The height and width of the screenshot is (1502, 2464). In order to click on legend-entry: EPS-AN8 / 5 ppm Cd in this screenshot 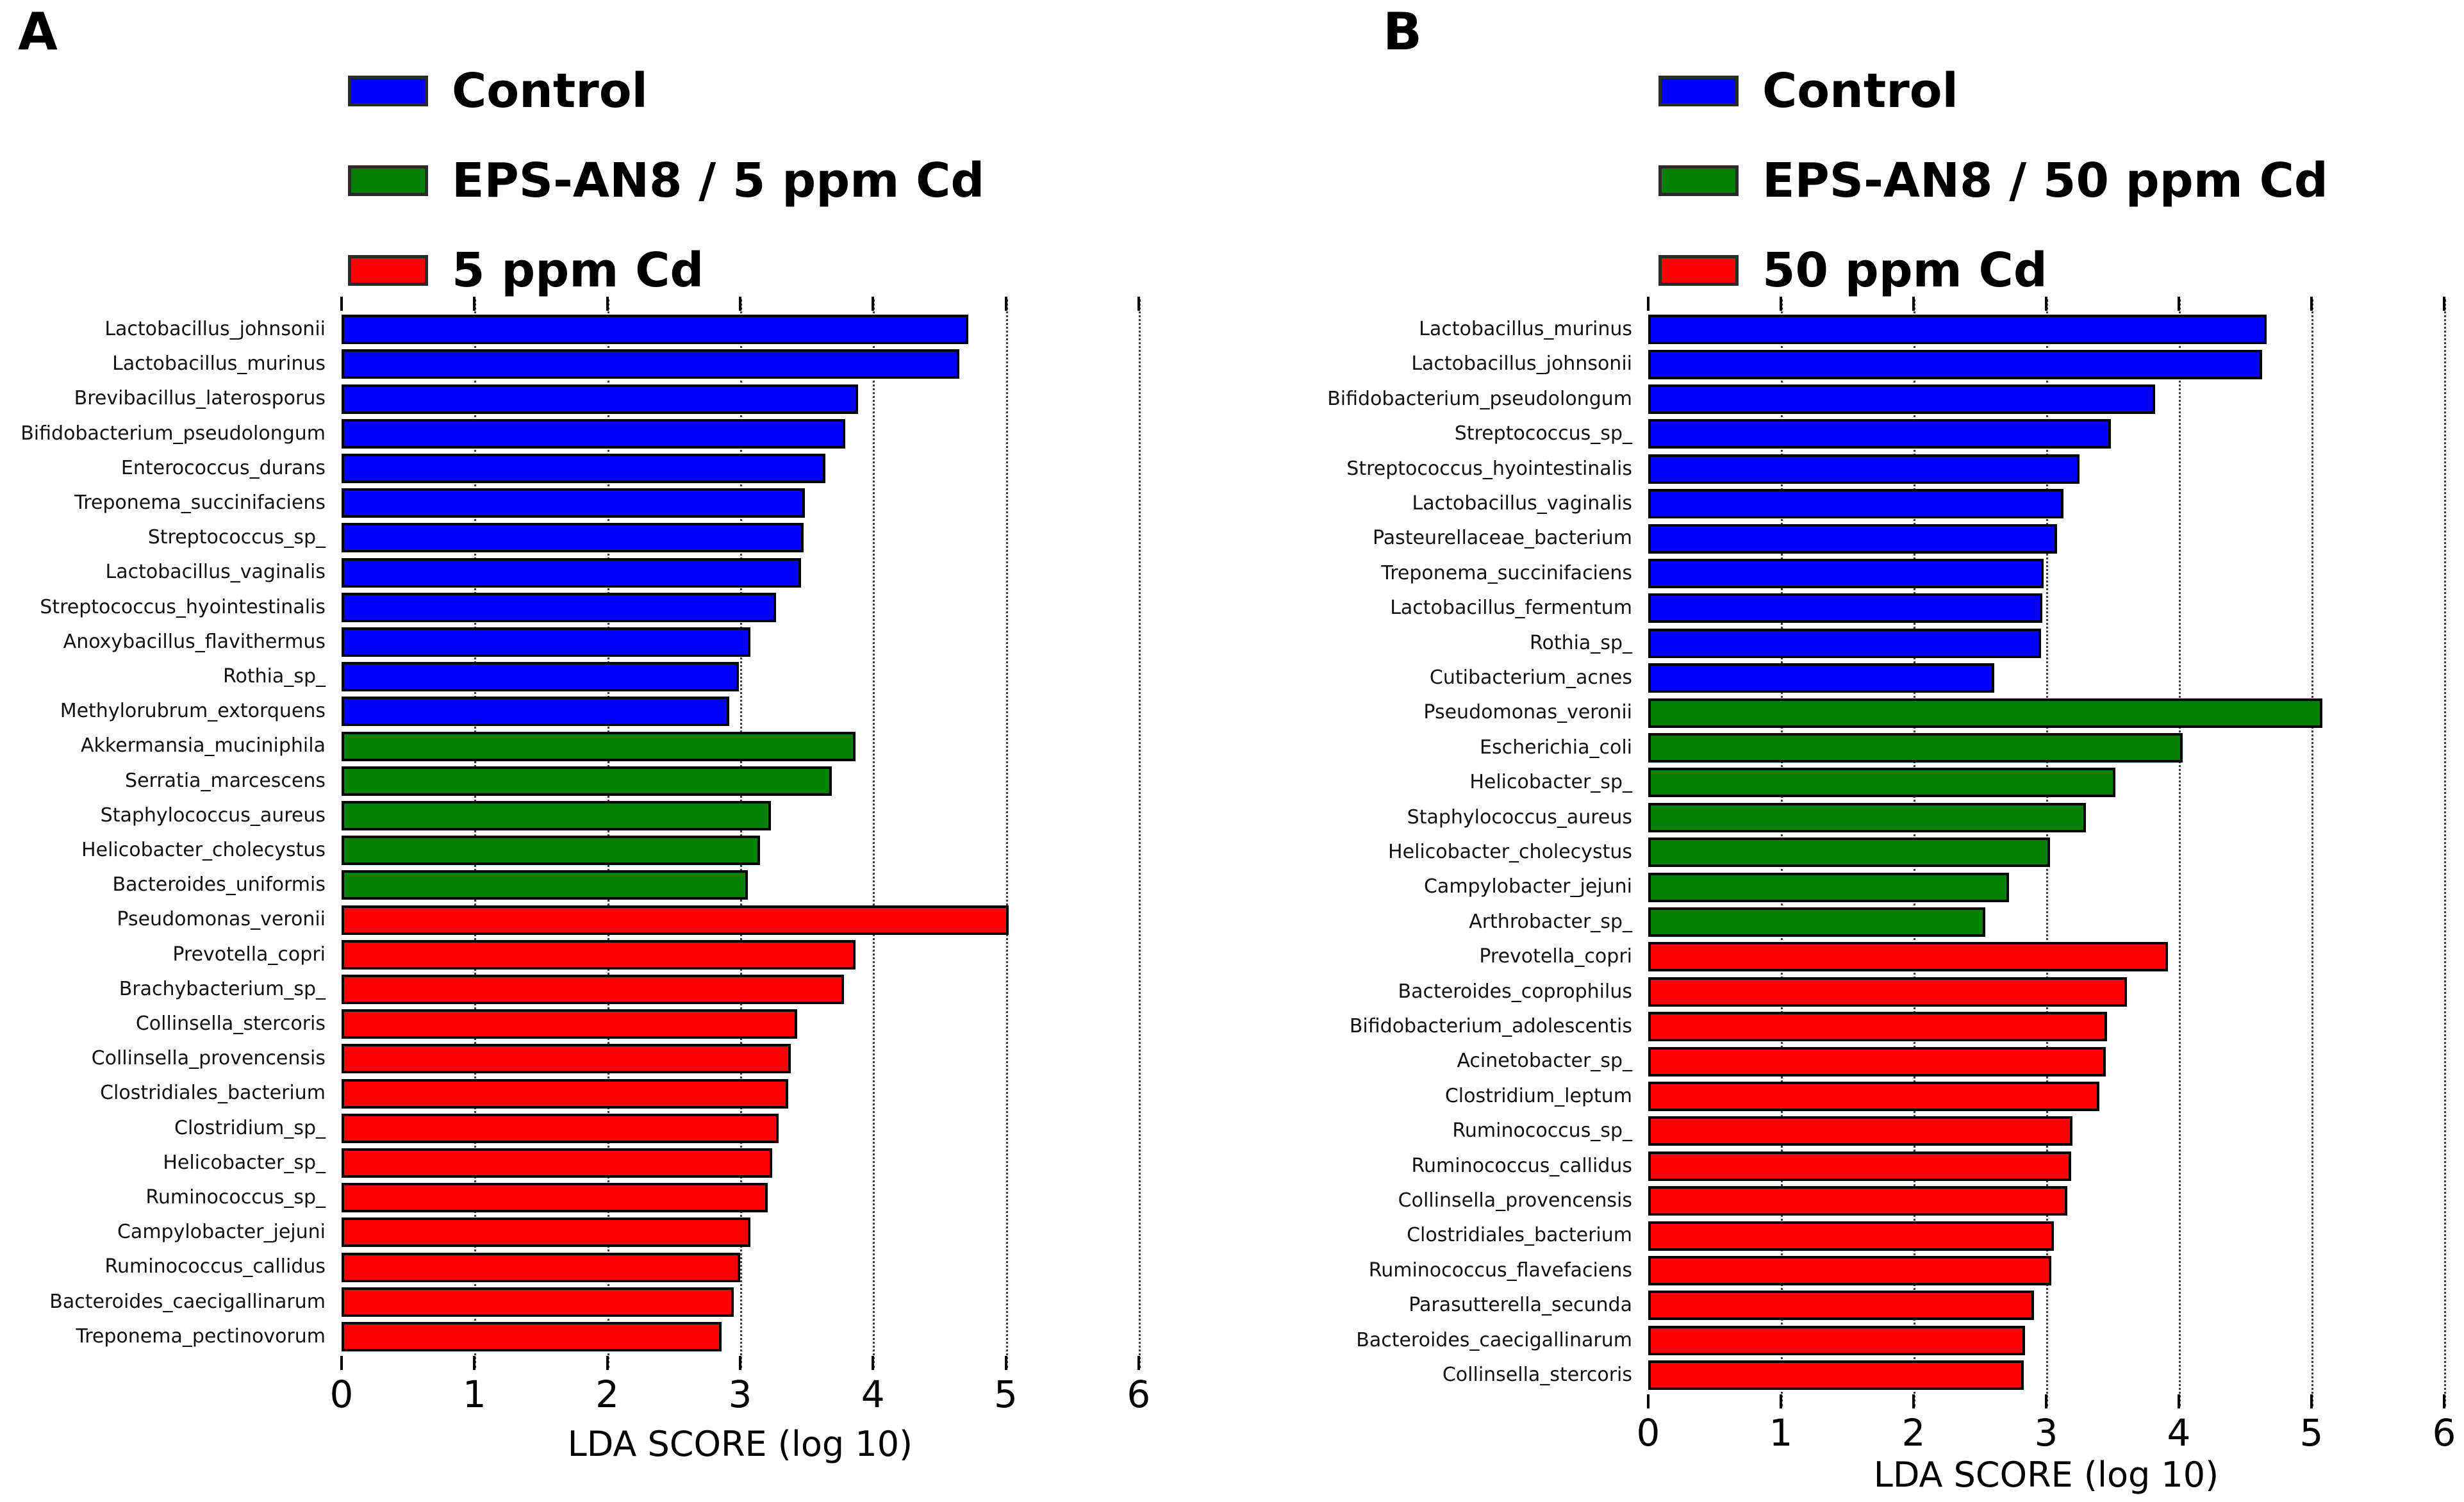, I will do `click(666, 181)`.